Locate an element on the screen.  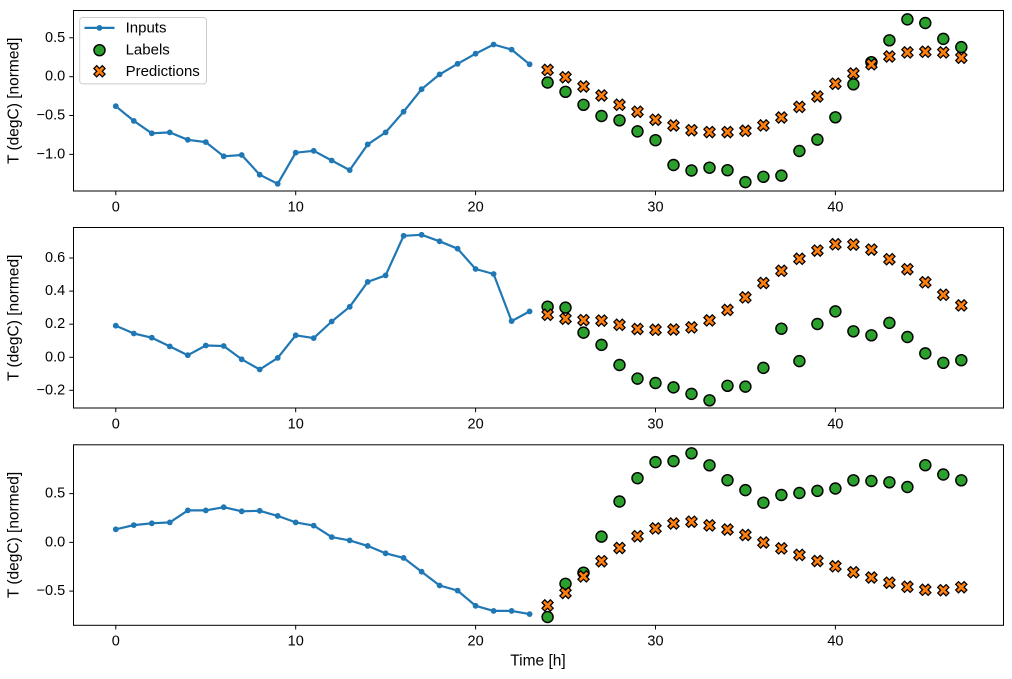
svg-text: Time [h] is located at coordinates (537, 661).